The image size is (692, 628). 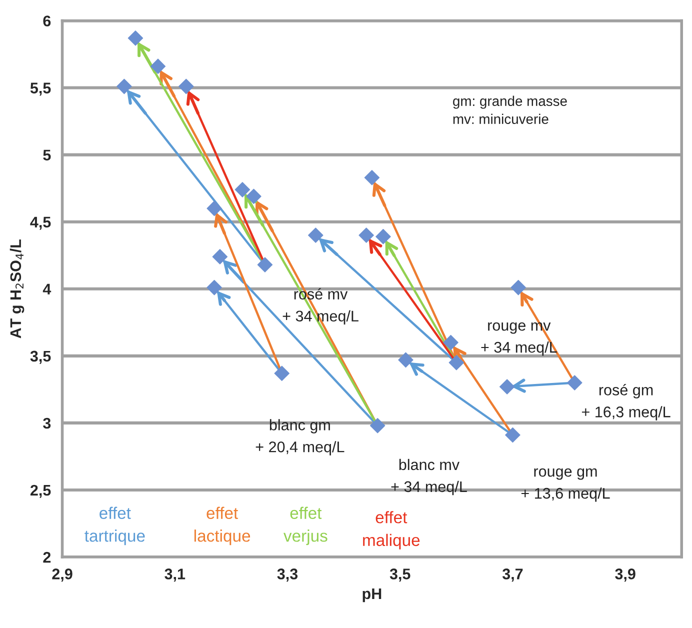 What do you see at coordinates (400, 575) in the screenshot?
I see `x-tick-label: 3,5` at bounding box center [400, 575].